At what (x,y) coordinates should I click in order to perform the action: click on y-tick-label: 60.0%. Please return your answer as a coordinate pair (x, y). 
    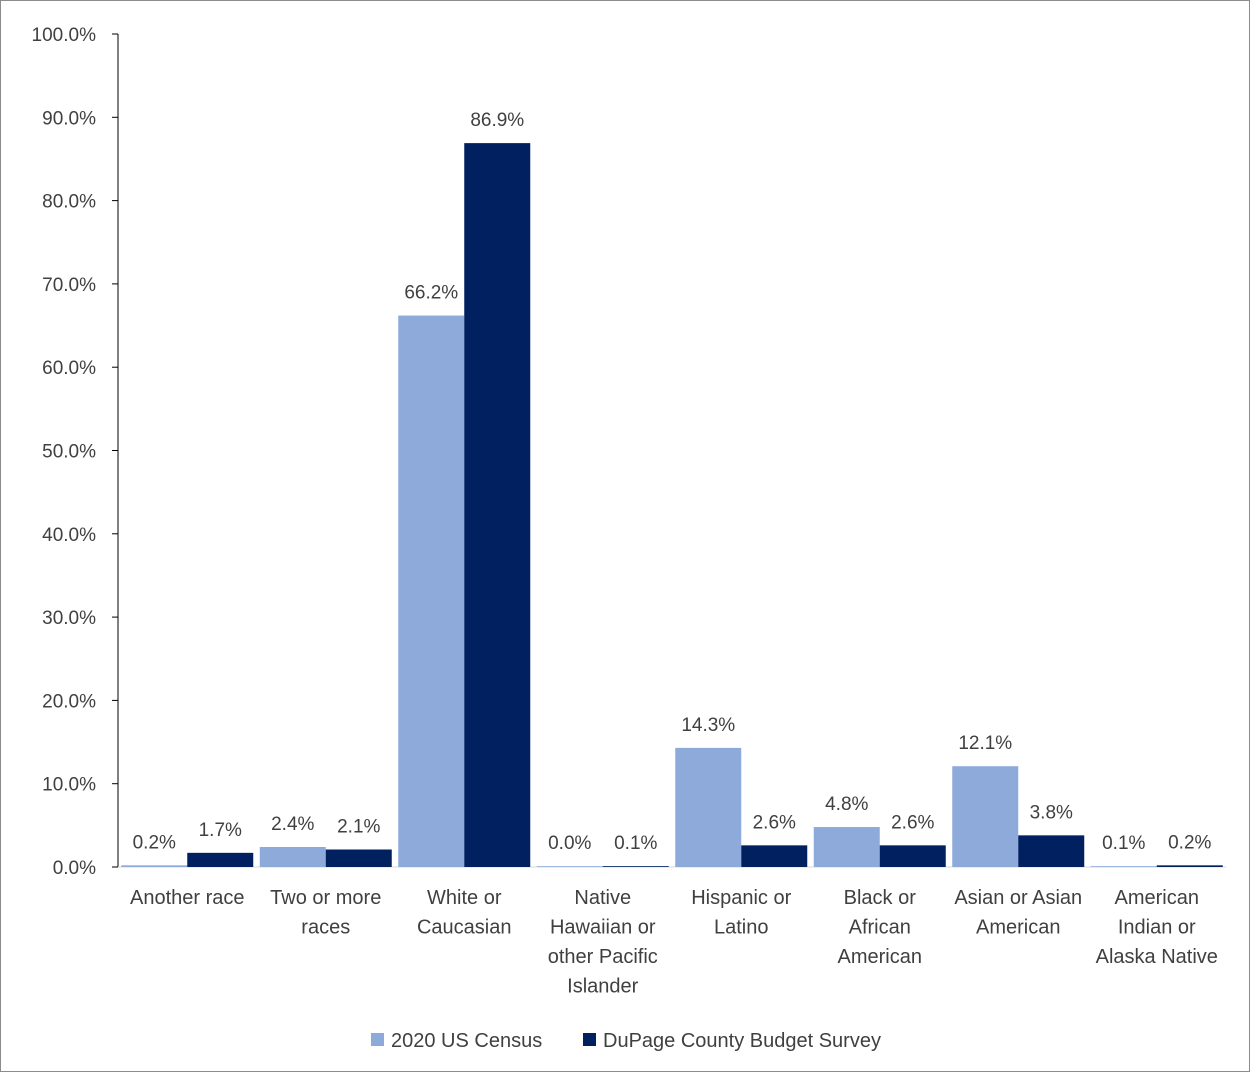
    Looking at the image, I should click on (69, 368).